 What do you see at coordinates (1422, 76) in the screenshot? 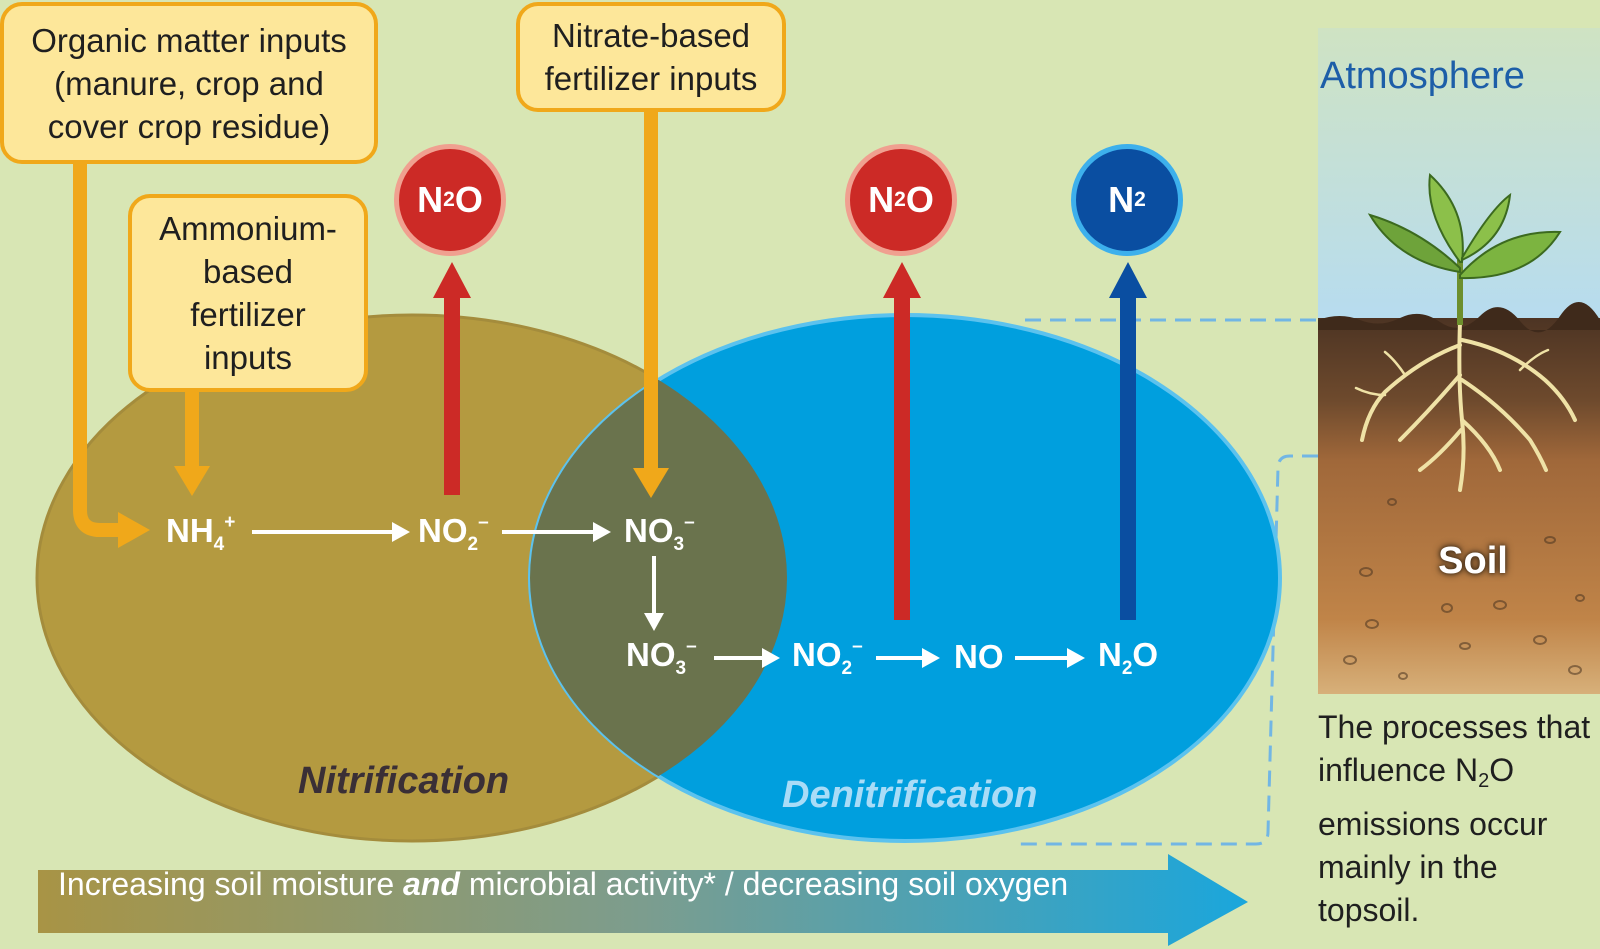
I see `atmosphere-label: Atmosphere` at bounding box center [1422, 76].